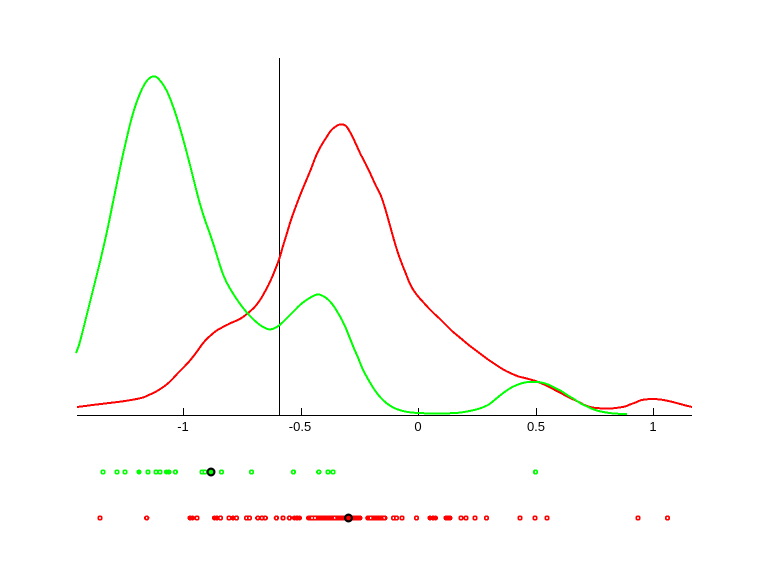 The width and height of the screenshot is (768, 576). What do you see at coordinates (183, 426) in the screenshot?
I see `svg-text: -1` at bounding box center [183, 426].